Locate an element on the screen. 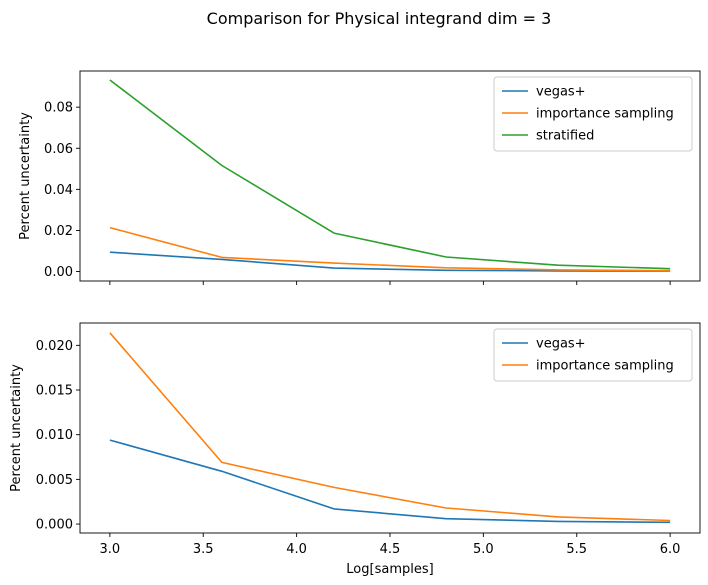 The height and width of the screenshot is (585, 708). x-axis-label: Log[samples] is located at coordinates (389, 569).